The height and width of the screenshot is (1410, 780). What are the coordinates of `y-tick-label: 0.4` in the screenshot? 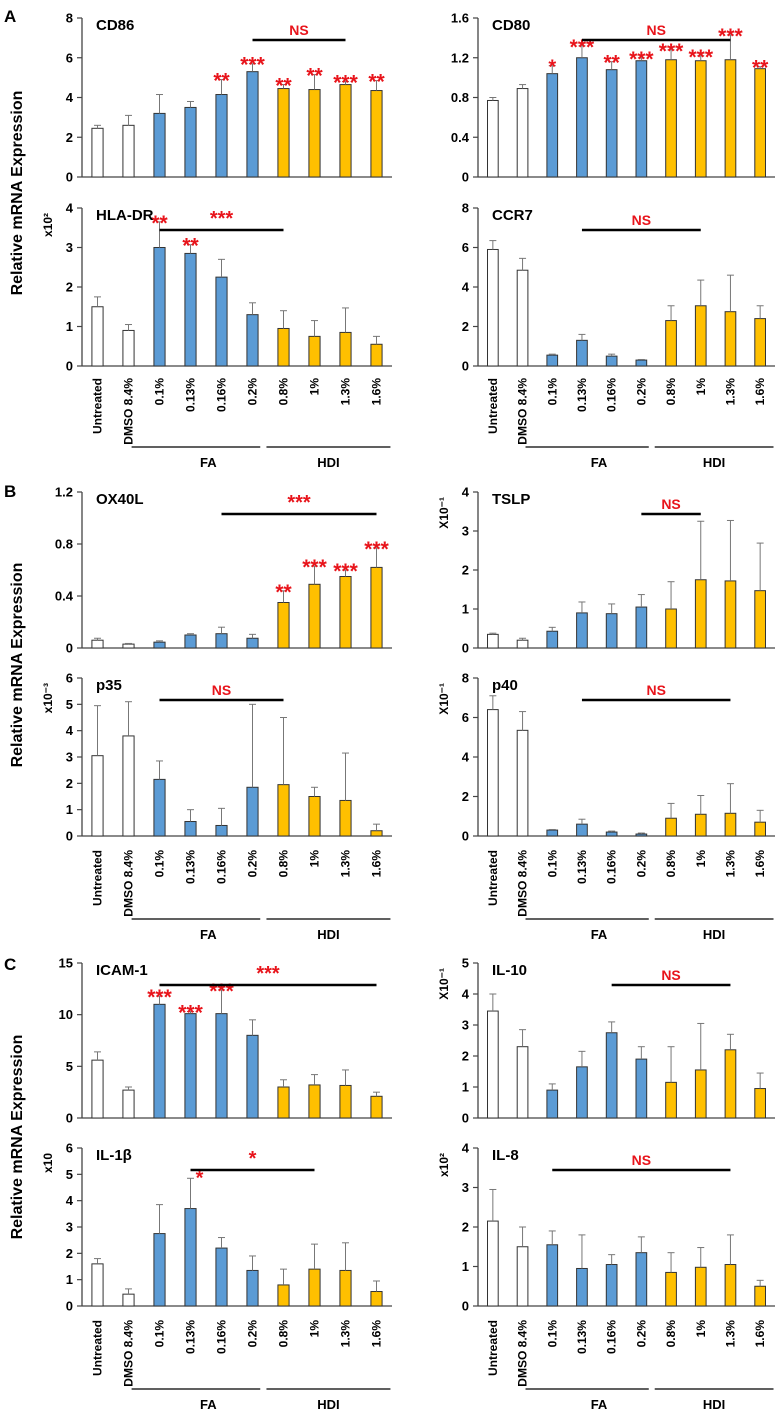 It's located at (64, 596).